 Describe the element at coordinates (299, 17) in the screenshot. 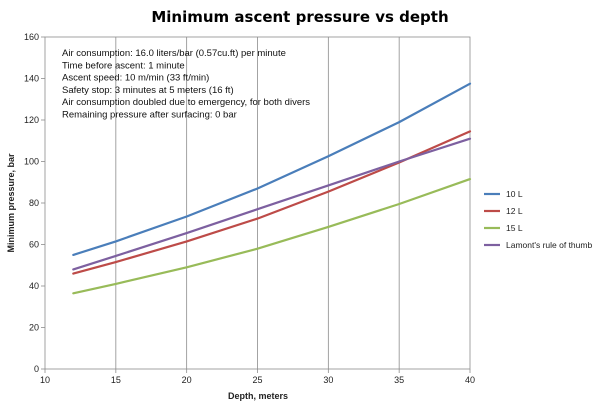

I see `chart-title: Minimum ascent pressure vs depth` at that location.